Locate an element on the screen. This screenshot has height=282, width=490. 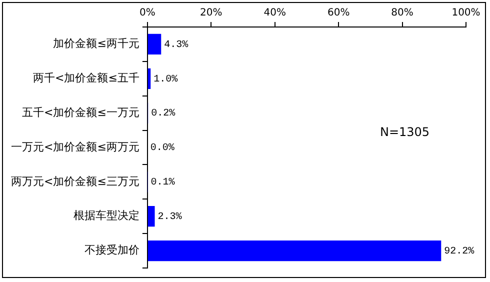
y-tick-label: 根据车型决定 is located at coordinates (106, 215).